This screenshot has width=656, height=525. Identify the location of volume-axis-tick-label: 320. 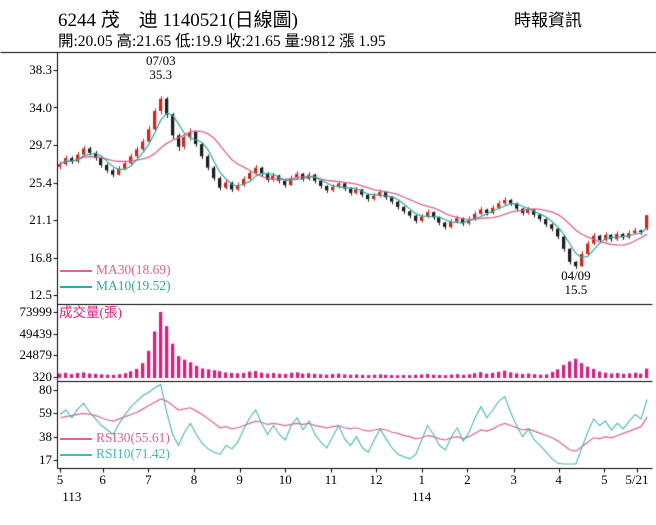
(42, 376).